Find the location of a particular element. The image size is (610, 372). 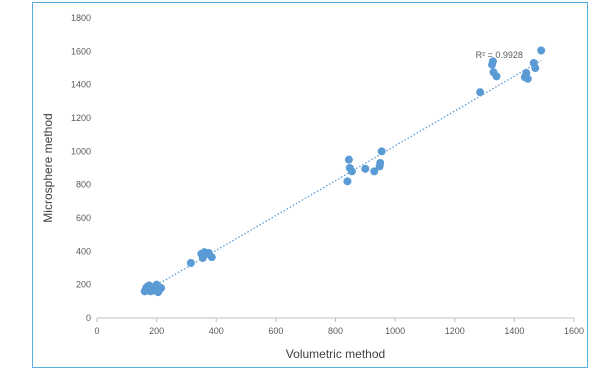

y-tick-label: 1000 is located at coordinates (81, 151).